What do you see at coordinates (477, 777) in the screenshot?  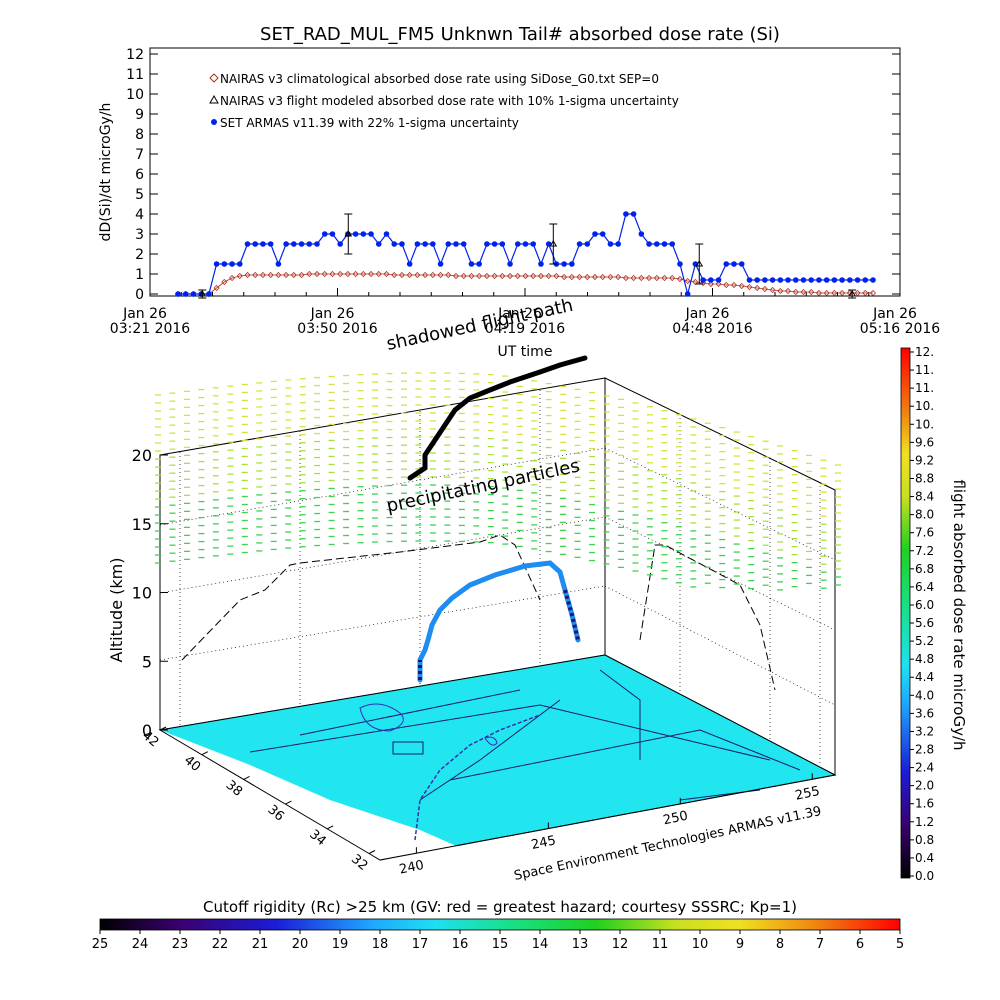 I see `ground-track` at bounding box center [477, 777].